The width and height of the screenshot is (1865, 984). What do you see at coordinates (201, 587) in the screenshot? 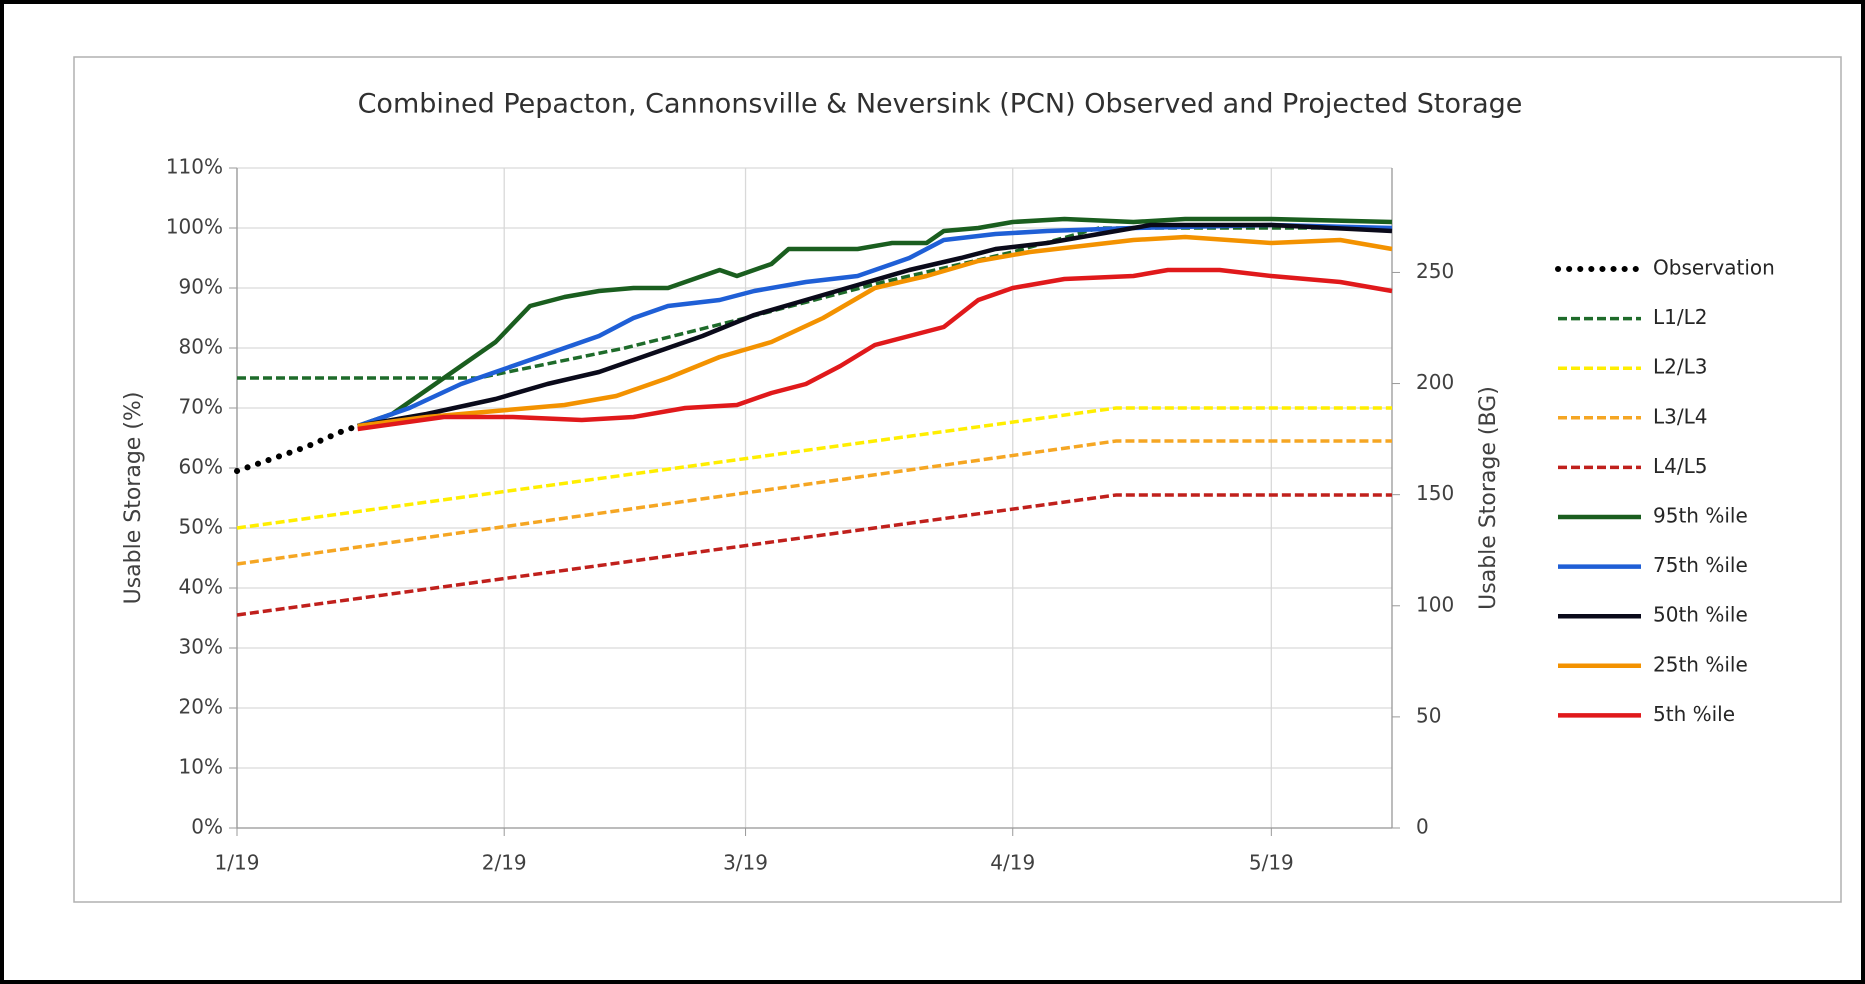
I see `y-tick-label: 40%` at bounding box center [201, 587].